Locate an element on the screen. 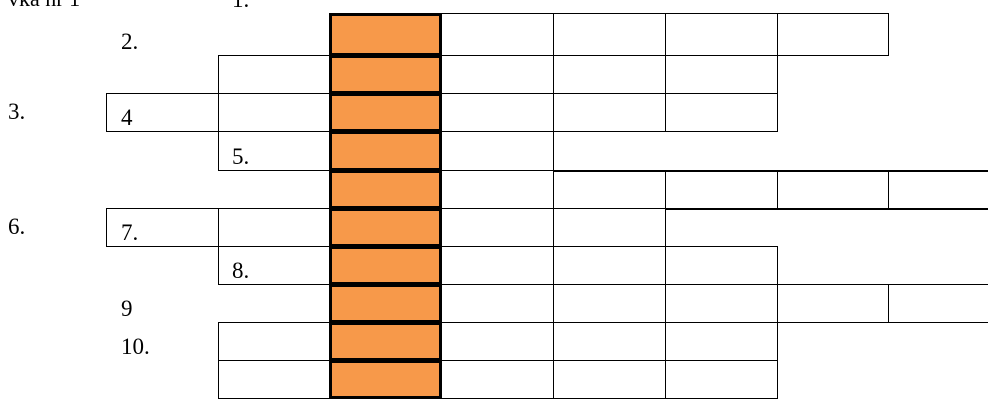 The height and width of the screenshot is (399, 988). clue-number-three: 3. is located at coordinates (17, 111).